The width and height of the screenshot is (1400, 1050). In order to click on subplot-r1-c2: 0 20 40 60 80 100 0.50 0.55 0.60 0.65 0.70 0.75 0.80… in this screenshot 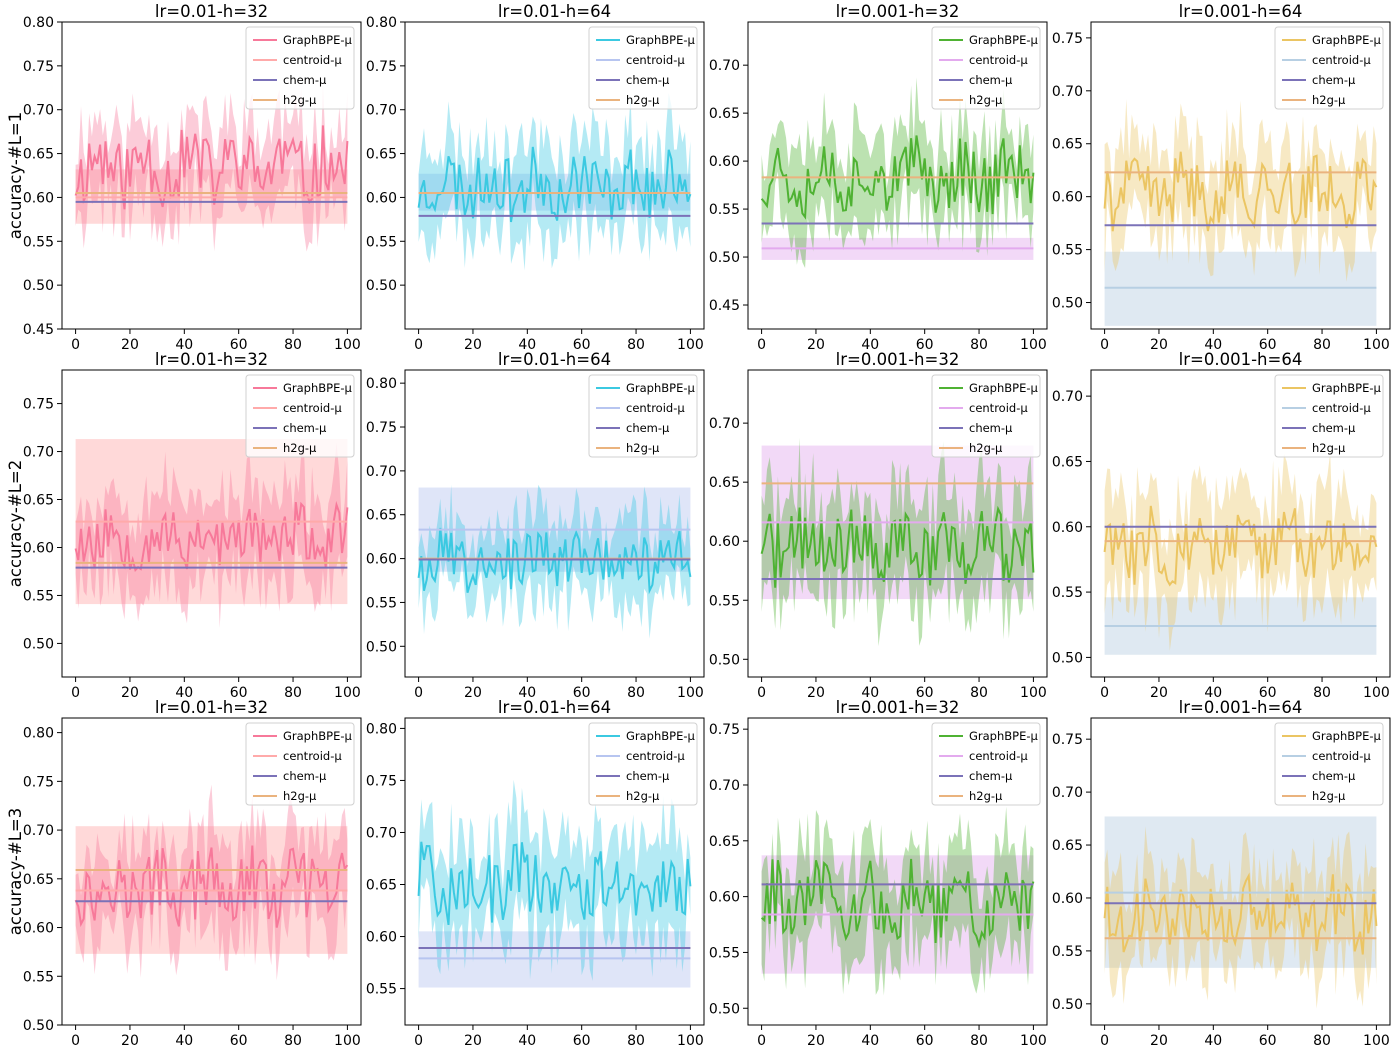, I will do `click(535, 177)`.